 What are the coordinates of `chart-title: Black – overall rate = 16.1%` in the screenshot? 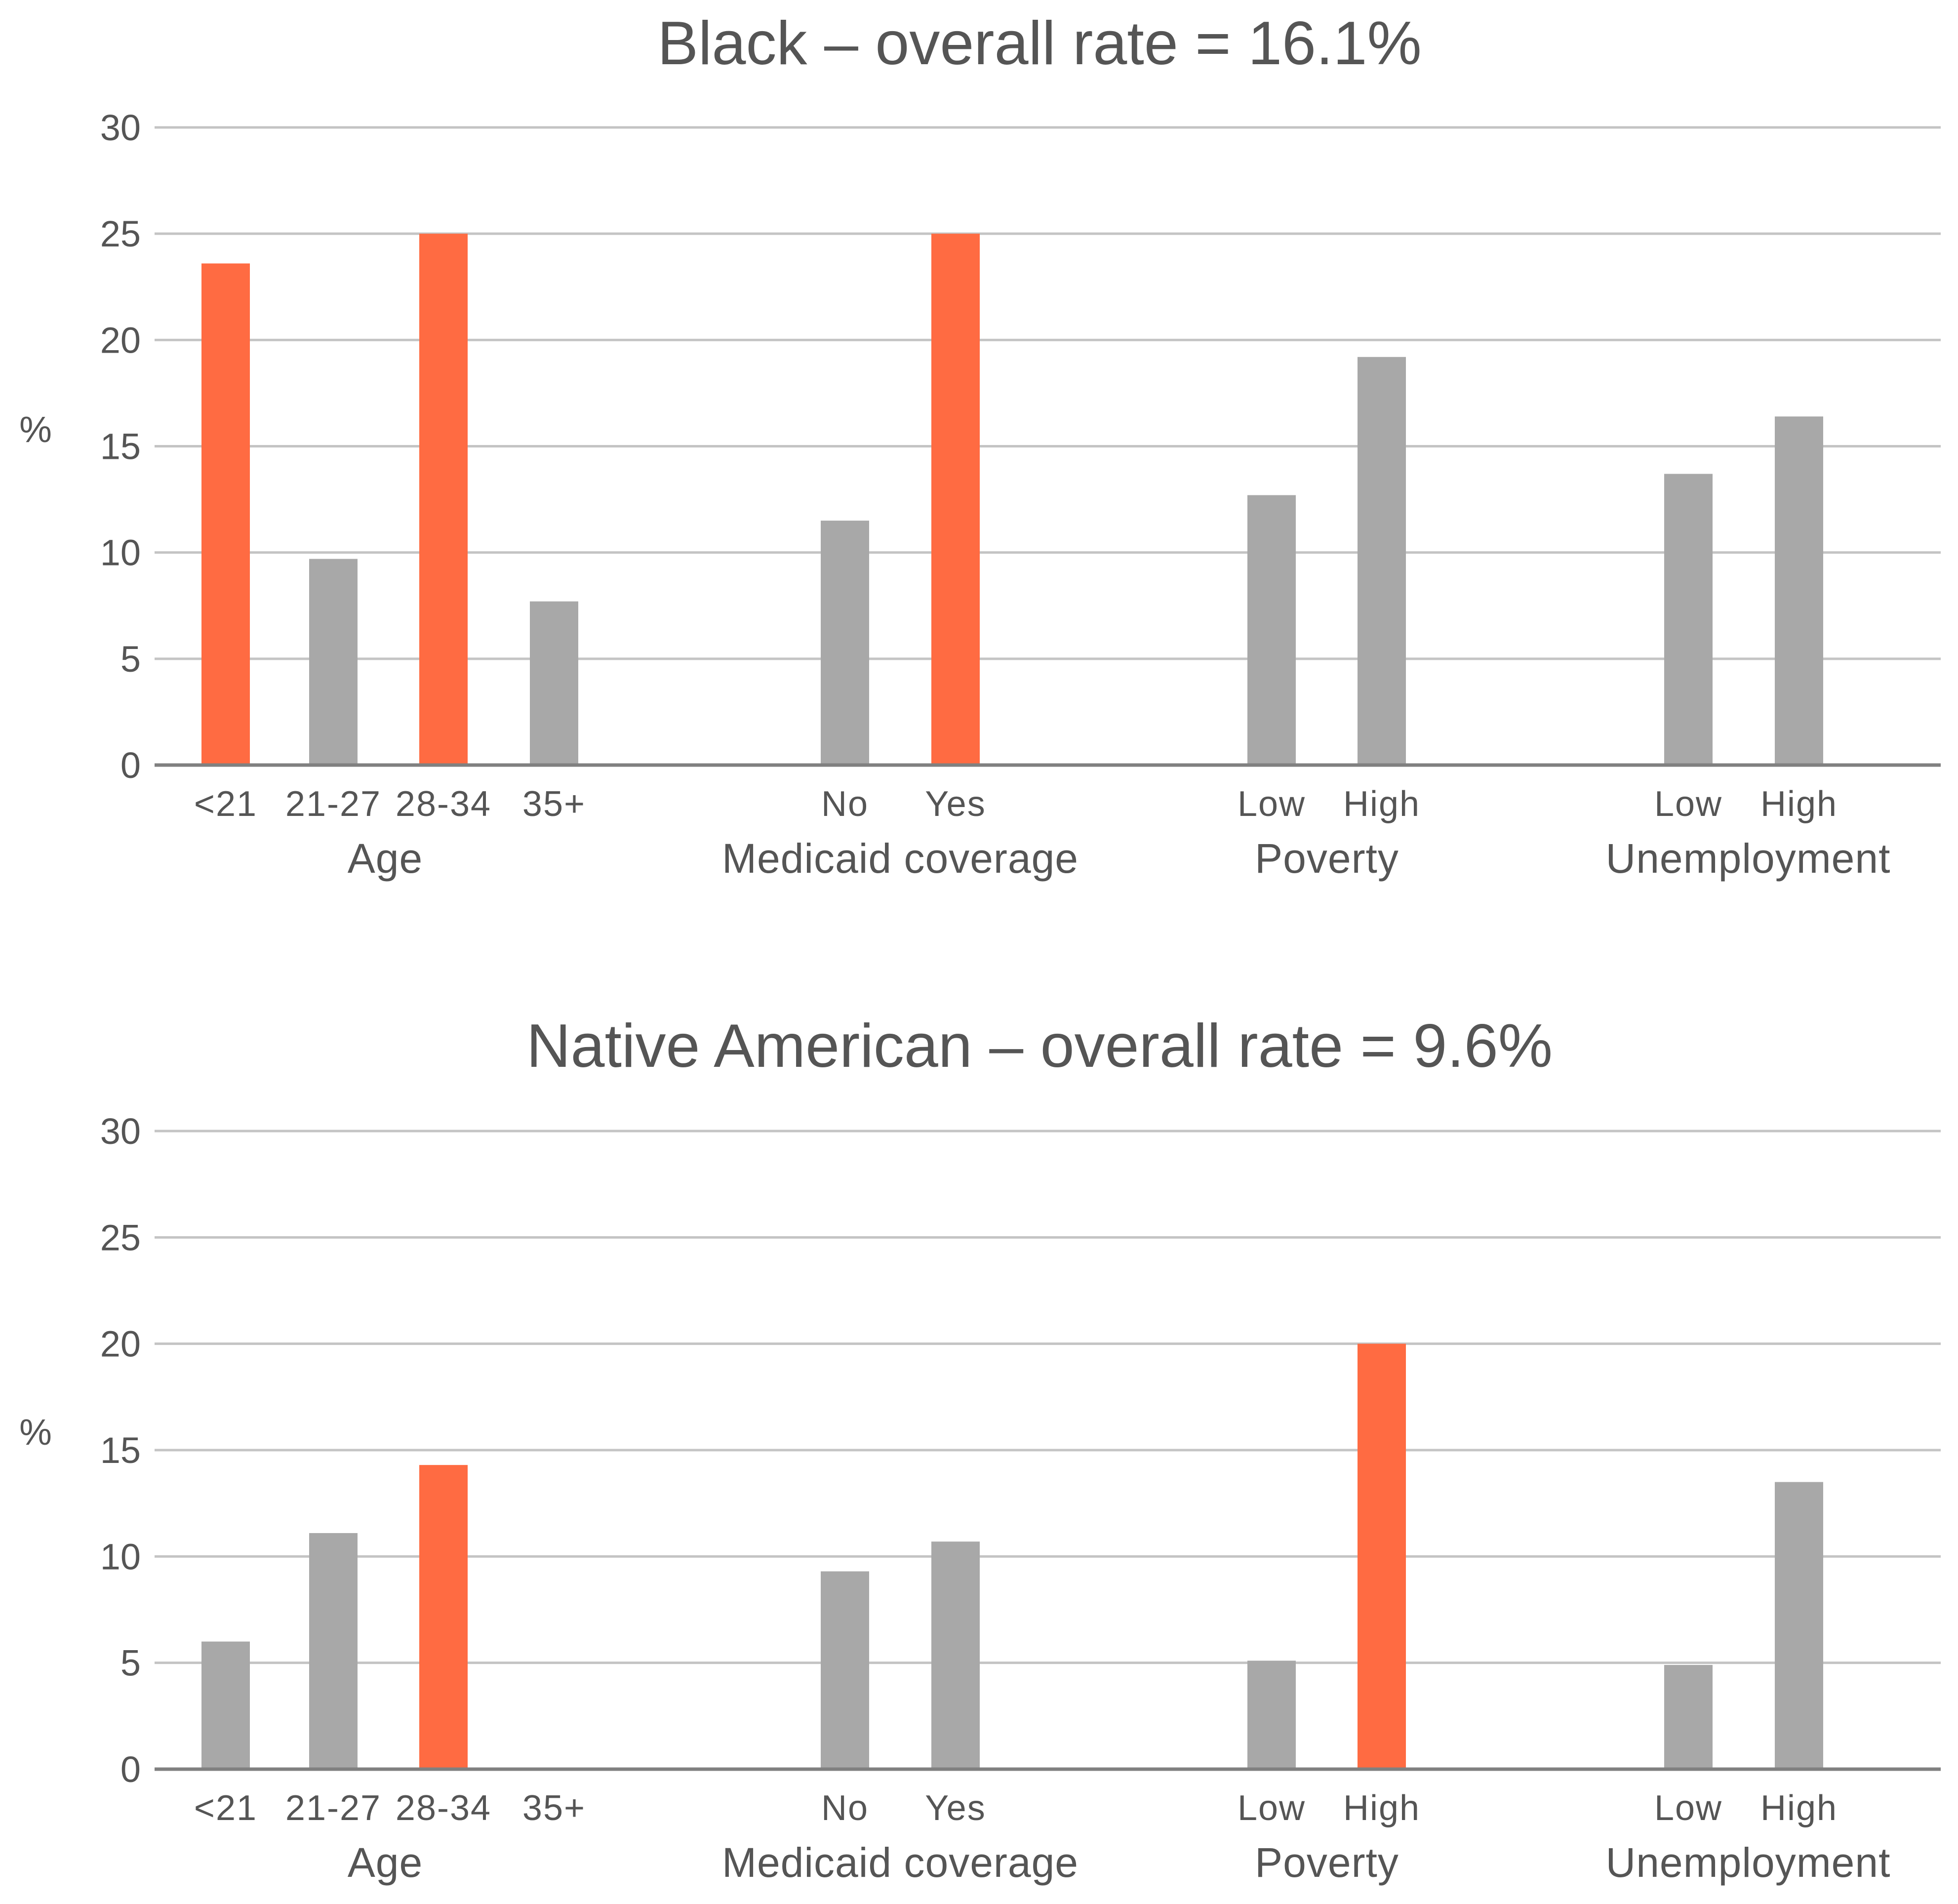 It's located at (1039, 44).